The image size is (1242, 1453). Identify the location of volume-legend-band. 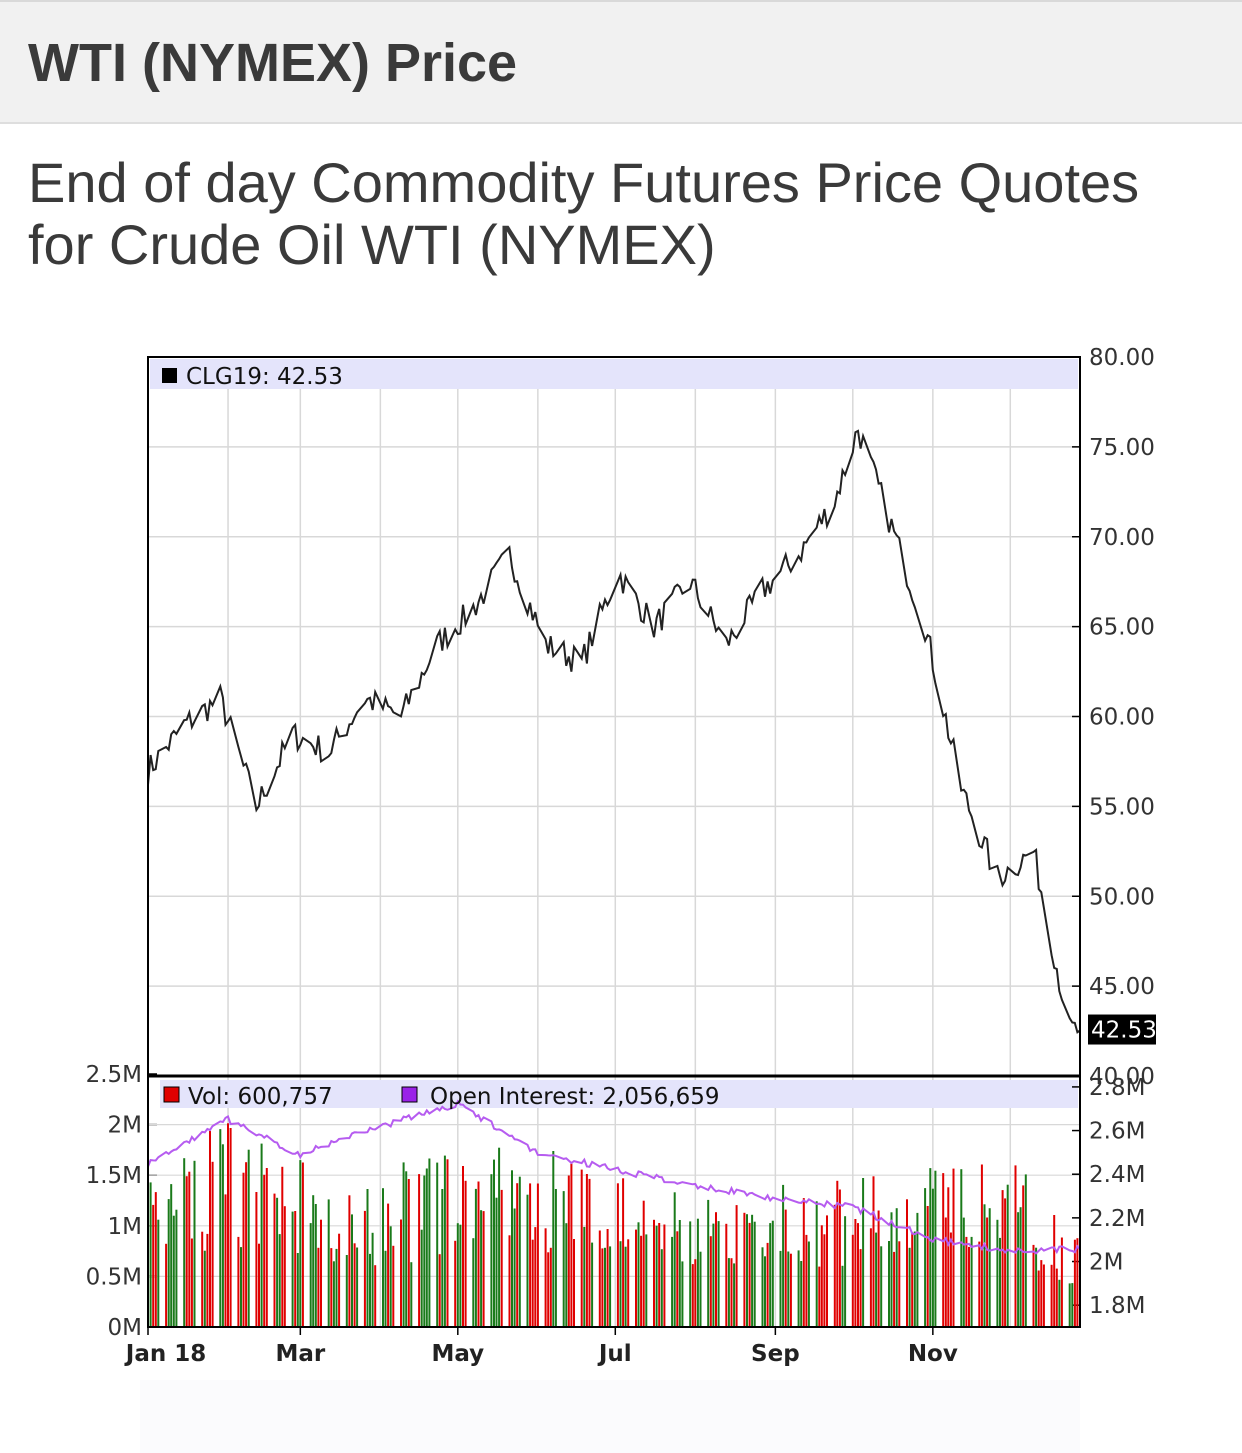
(619, 1094).